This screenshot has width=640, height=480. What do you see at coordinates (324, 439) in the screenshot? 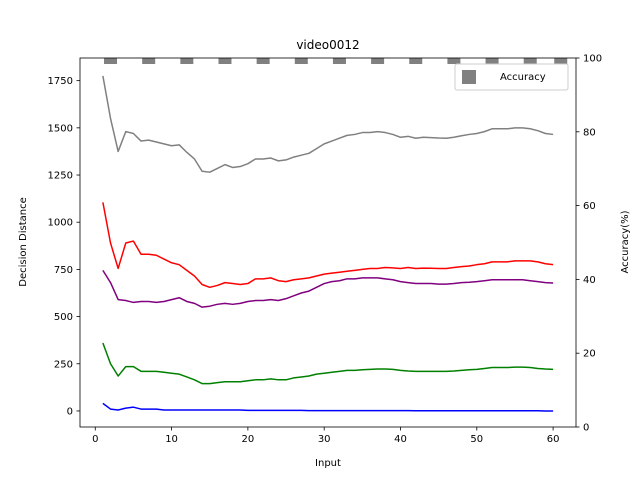
I see `x-tick-label: 30` at bounding box center [324, 439].